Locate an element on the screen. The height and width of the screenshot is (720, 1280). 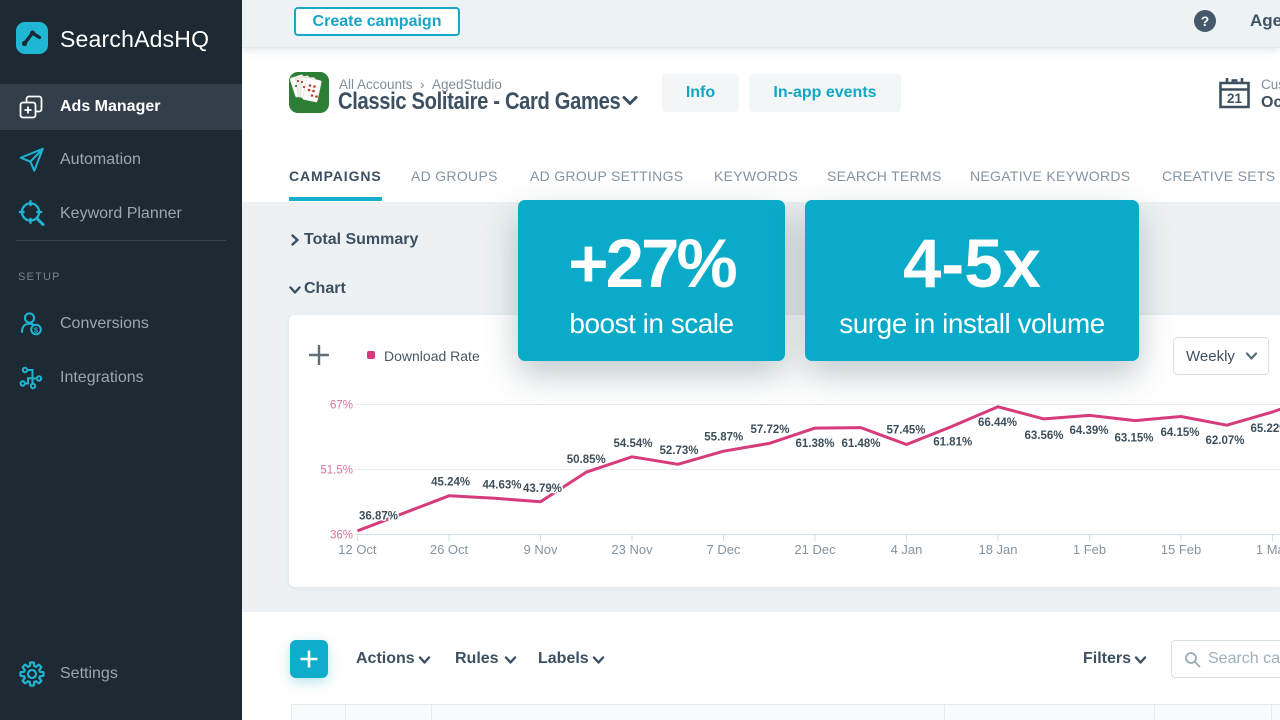
svg-text: 64.39% is located at coordinates (1088, 431).